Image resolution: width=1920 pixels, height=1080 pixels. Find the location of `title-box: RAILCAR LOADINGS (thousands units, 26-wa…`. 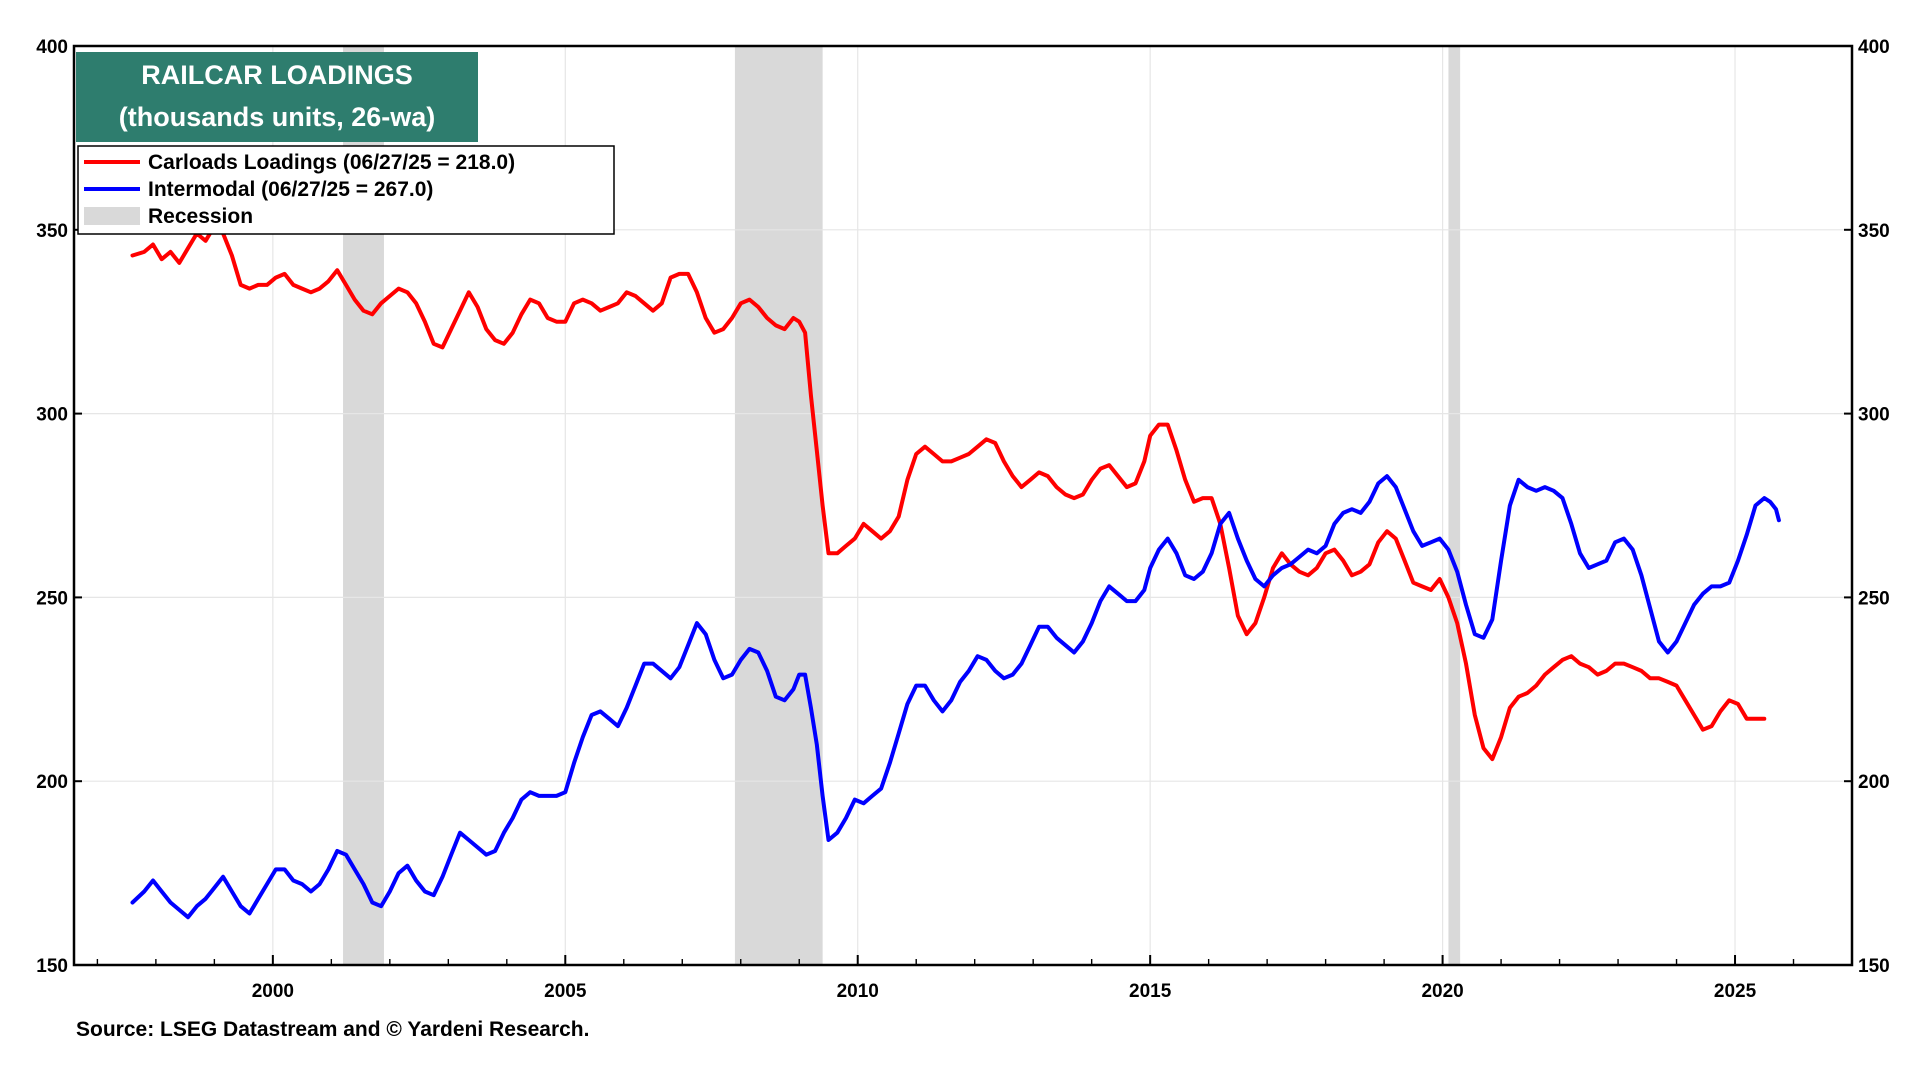

title-box: RAILCAR LOADINGS (thousands units, 26-wa… is located at coordinates (277, 97).